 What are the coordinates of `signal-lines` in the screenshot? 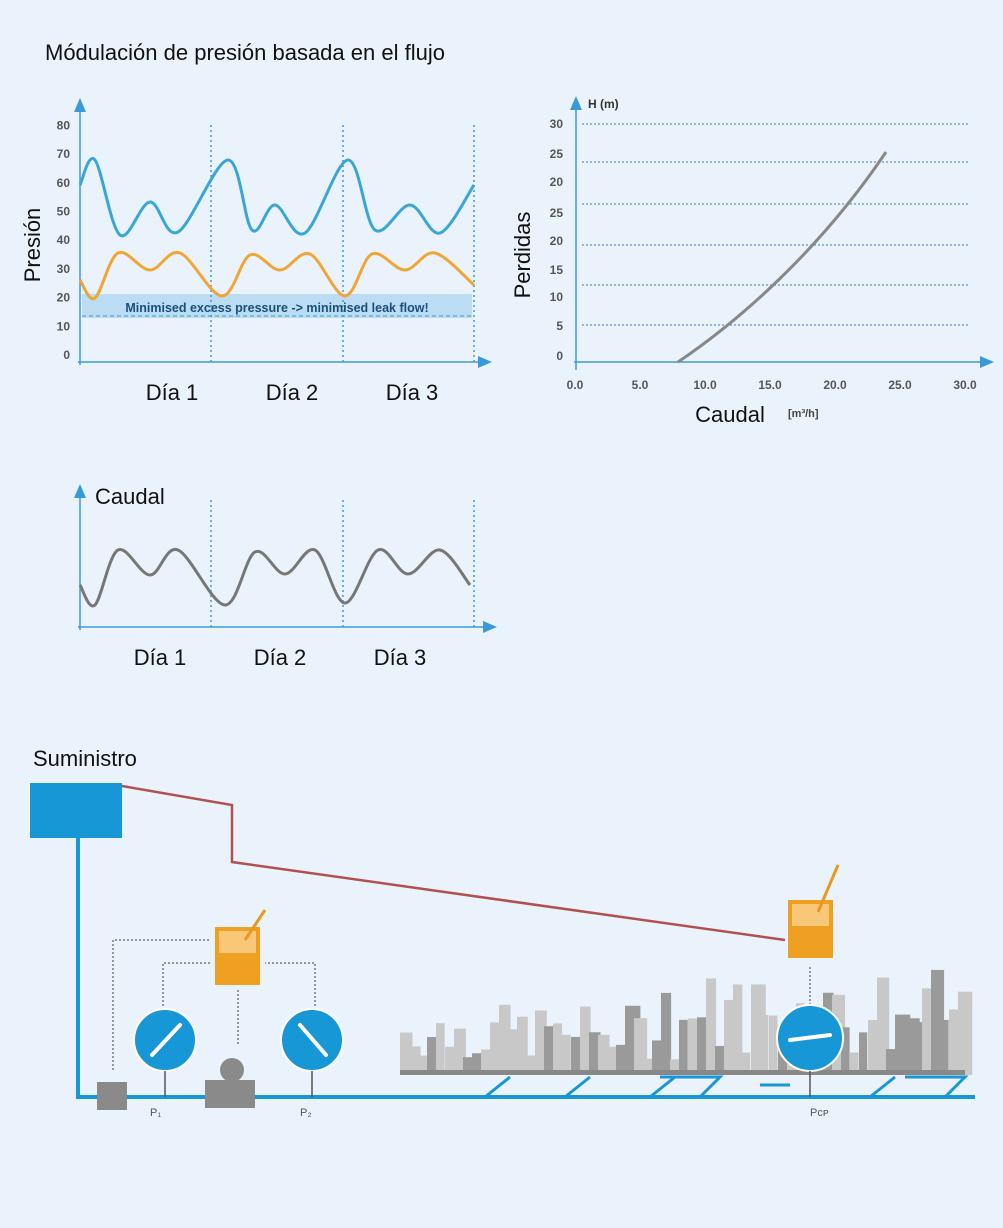 It's located at (461, 1004).